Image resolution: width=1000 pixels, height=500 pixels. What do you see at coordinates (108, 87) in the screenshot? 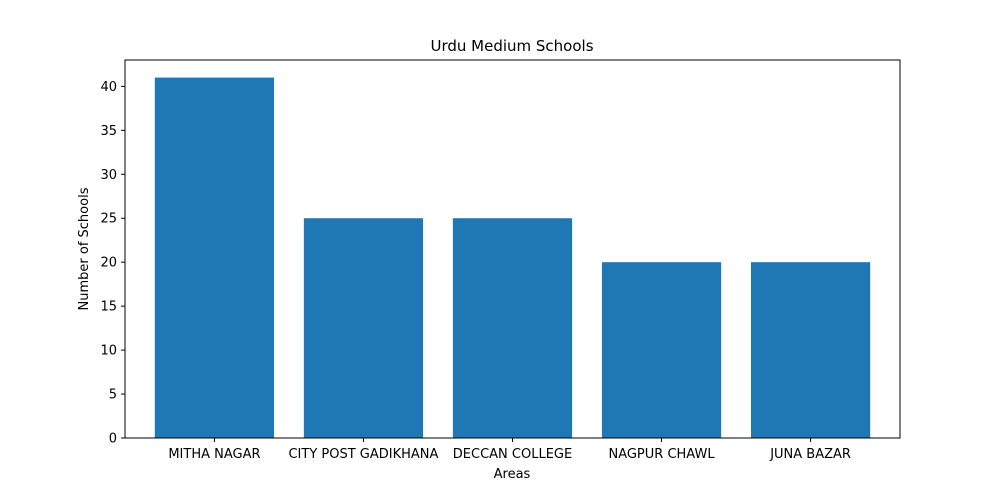
I see `y-tick-label: 40` at bounding box center [108, 87].